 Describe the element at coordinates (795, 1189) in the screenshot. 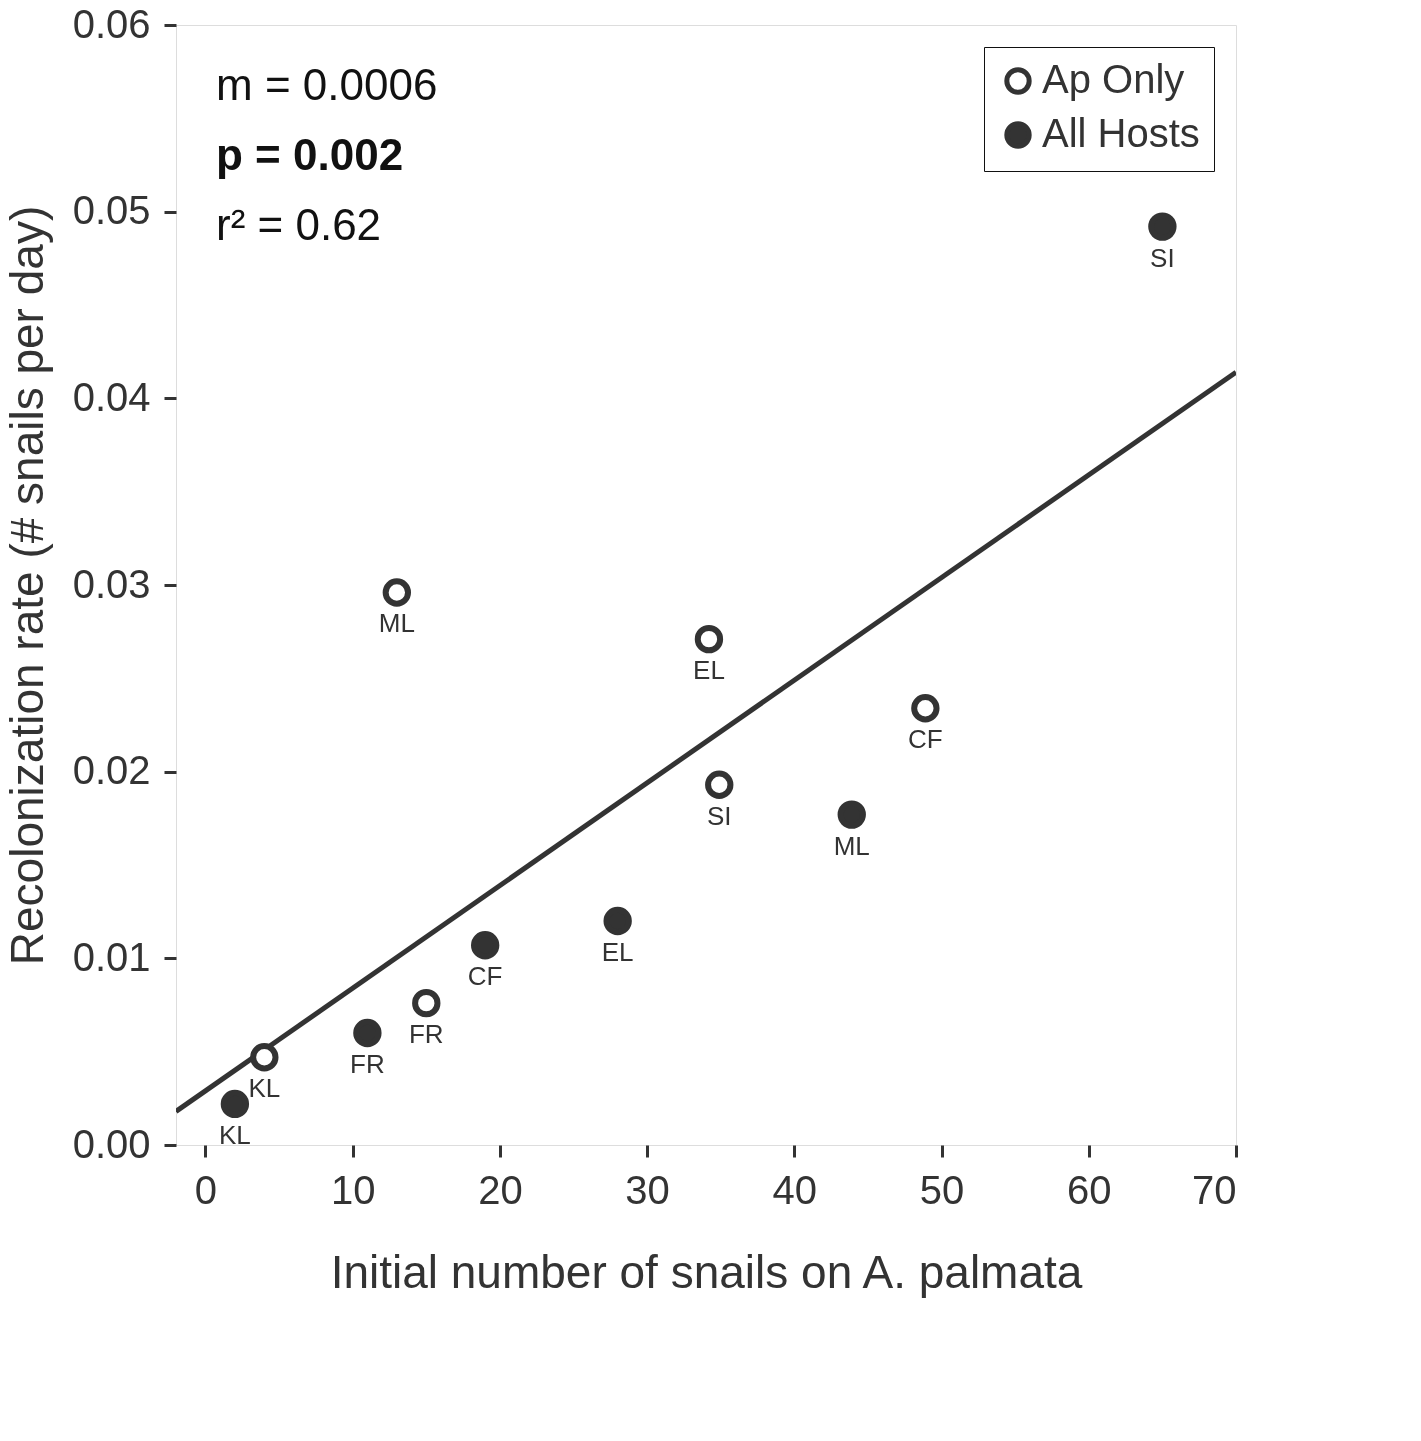

I see `x-tick-label: 40` at that location.